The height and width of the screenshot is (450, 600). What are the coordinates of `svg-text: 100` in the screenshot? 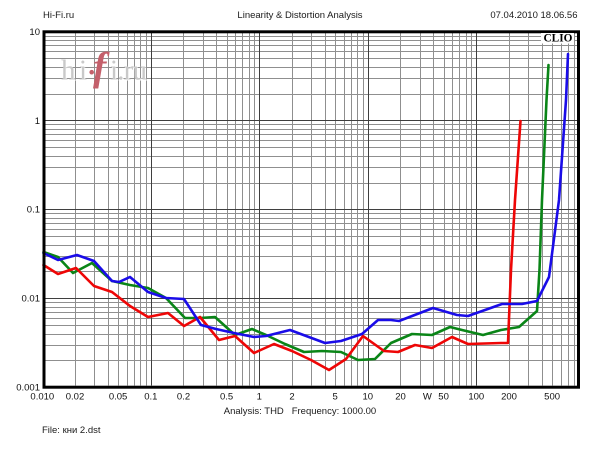 It's located at (476, 397).